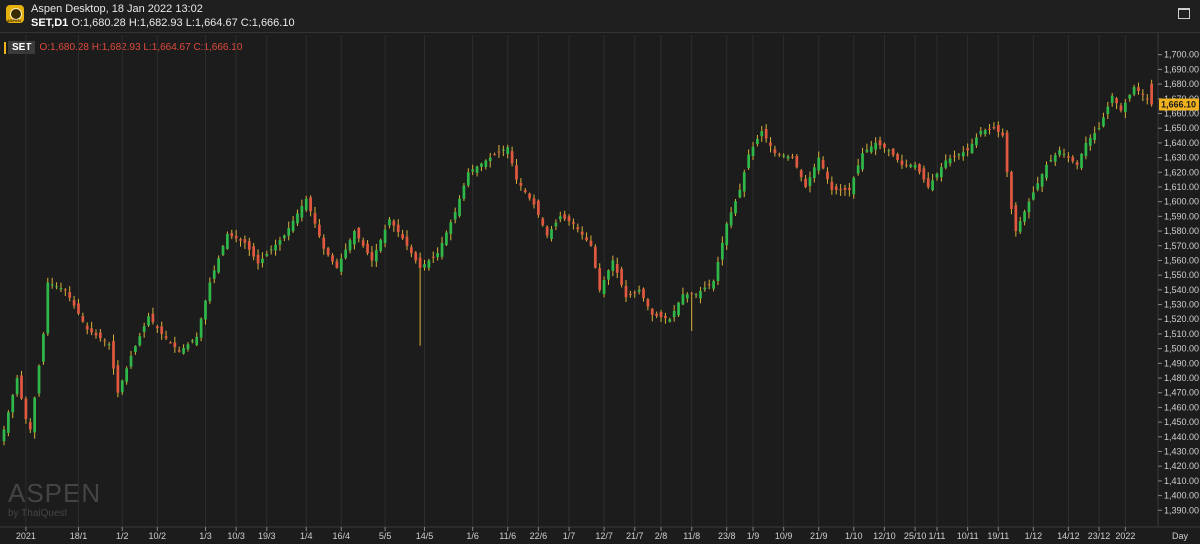  I want to click on x-tick-label: 23/8, so click(727, 536).